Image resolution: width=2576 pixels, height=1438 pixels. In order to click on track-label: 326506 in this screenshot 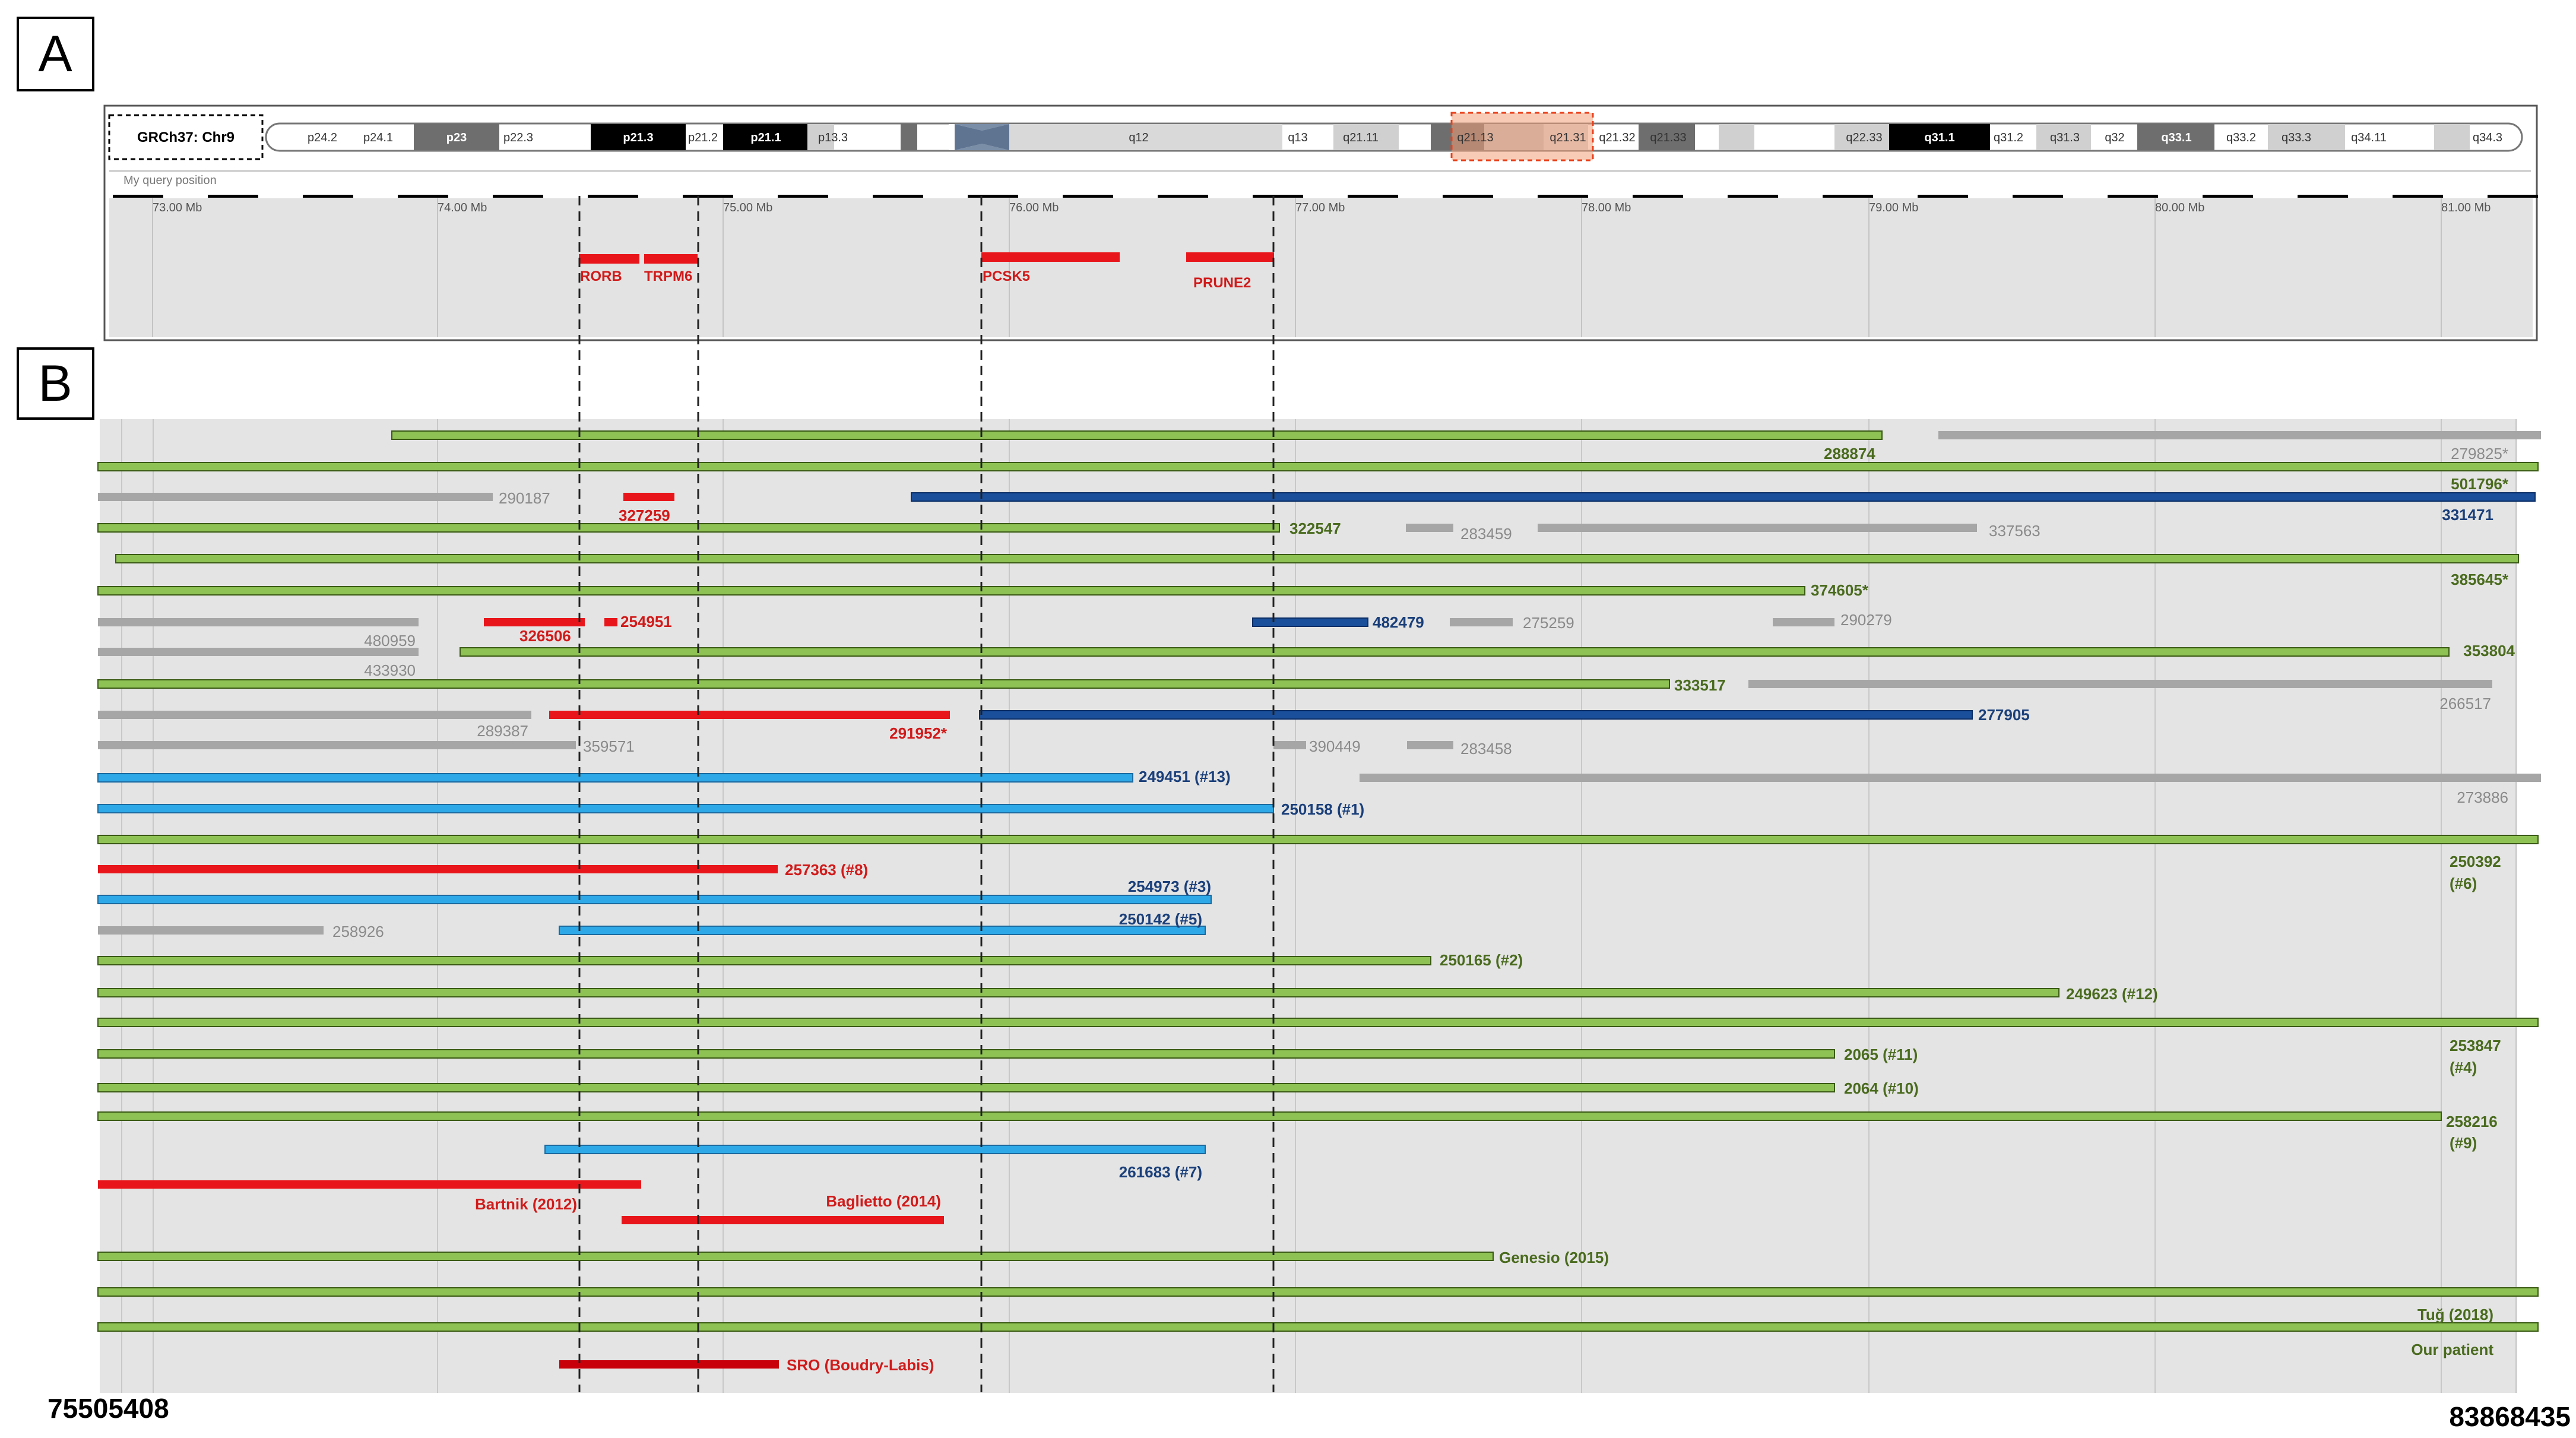, I will do `click(545, 636)`.